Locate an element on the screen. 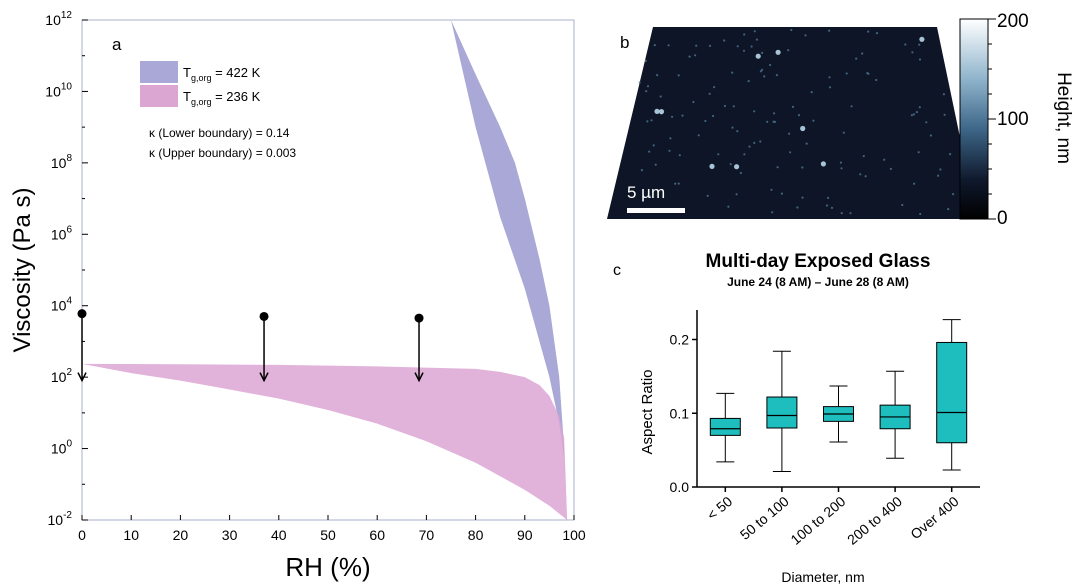 This screenshot has width=1072, height=587. x-tick-label: 30 is located at coordinates (230, 535).